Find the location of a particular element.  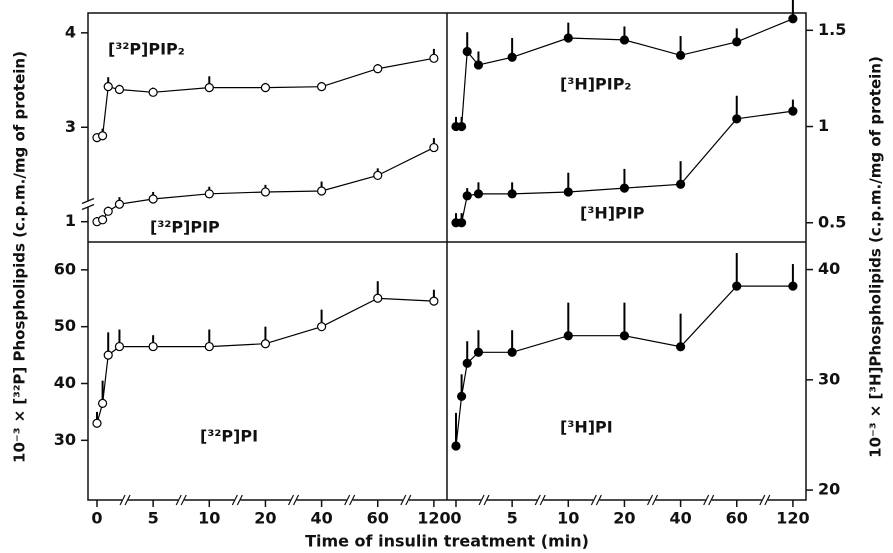

y-tick-label: 0.5 is located at coordinates (832, 221).